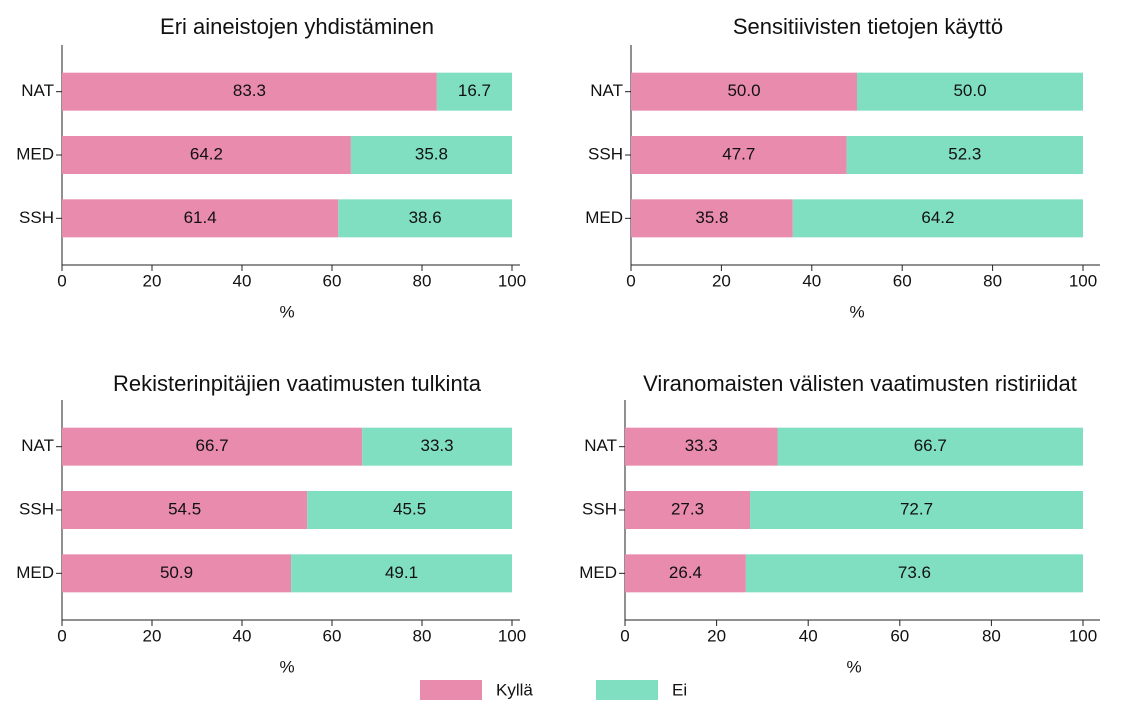 Image resolution: width=1125 pixels, height=702 pixels. I want to click on data-label: 50.9, so click(176, 572).